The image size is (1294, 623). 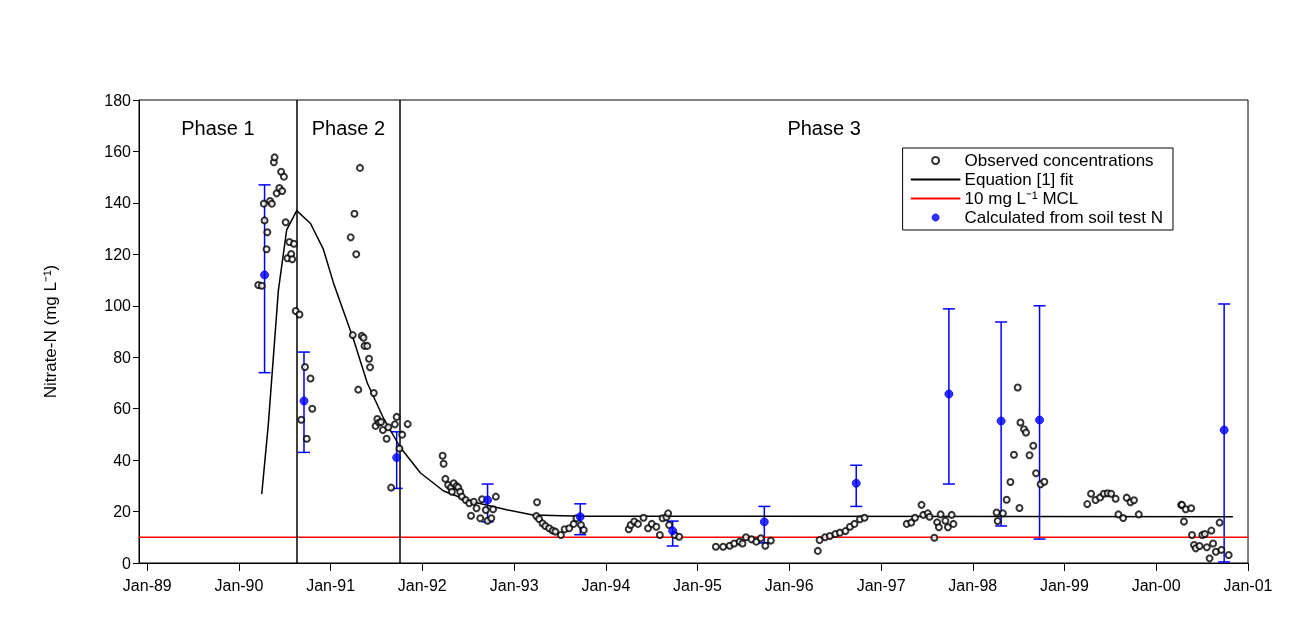 What do you see at coordinates (50, 331) in the screenshot?
I see `y-axis-title: Nitrate-N (mg L⁻¹)` at bounding box center [50, 331].